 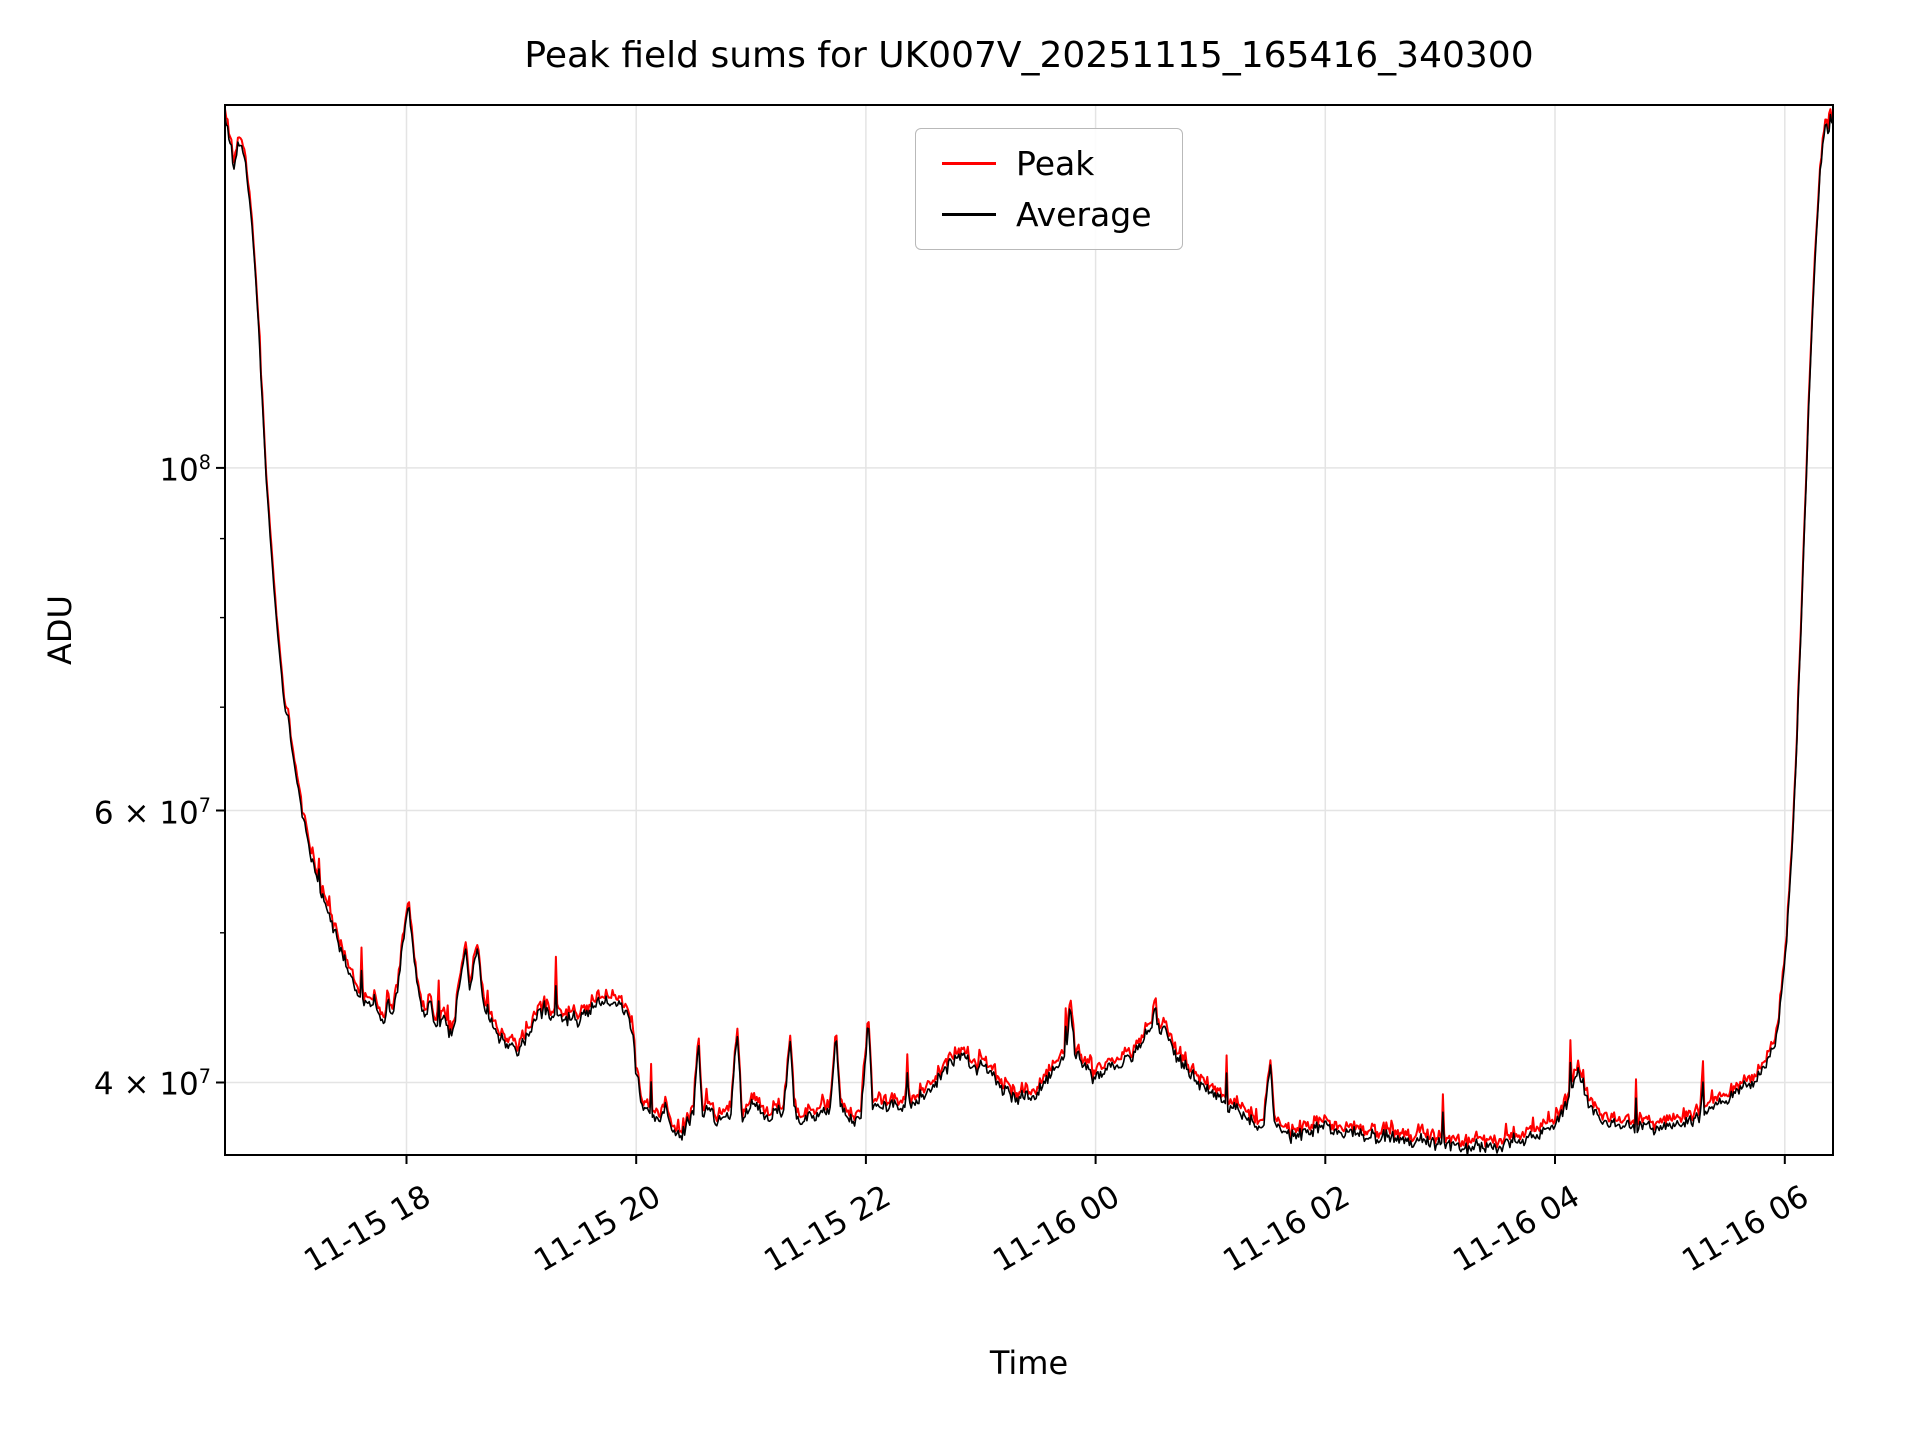 I want to click on average-line-swatch, so click(x=969, y=214).